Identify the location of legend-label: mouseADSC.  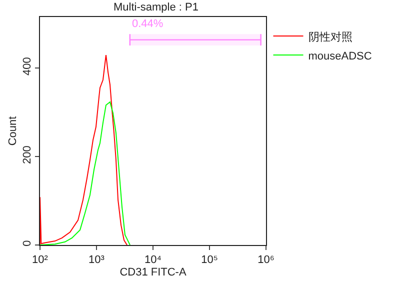
(340, 56).